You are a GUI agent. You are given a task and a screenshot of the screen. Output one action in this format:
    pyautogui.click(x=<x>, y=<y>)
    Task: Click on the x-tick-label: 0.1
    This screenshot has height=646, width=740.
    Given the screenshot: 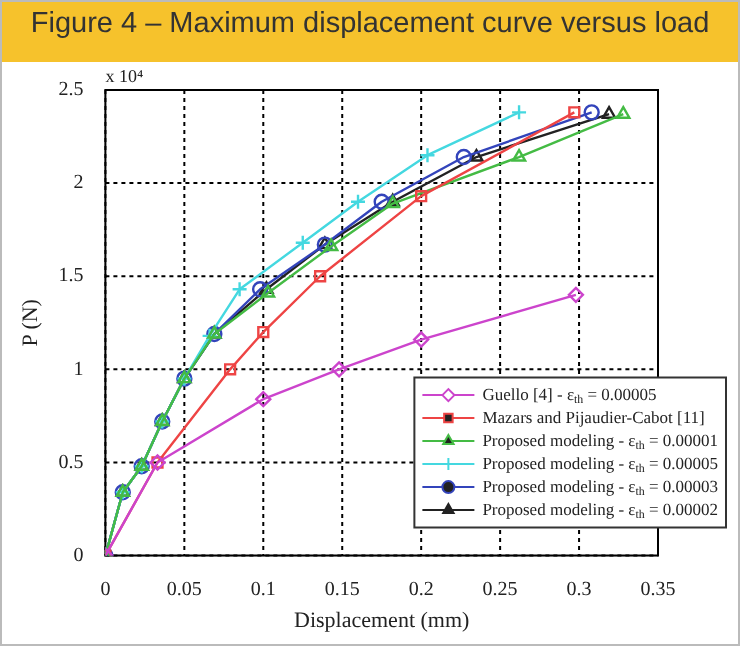 What is the action you would take?
    pyautogui.click(x=263, y=589)
    